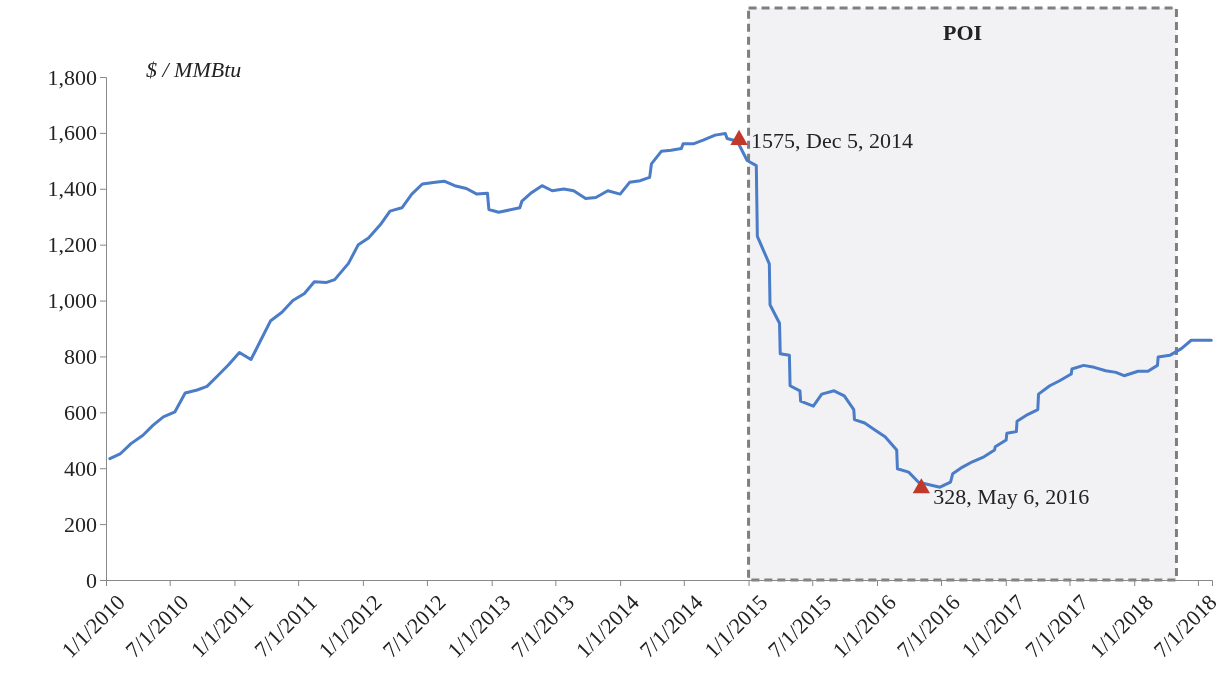 This screenshot has width=1228, height=698. Describe the element at coordinates (962, 32) in the screenshot. I see `band-label: POI` at that location.